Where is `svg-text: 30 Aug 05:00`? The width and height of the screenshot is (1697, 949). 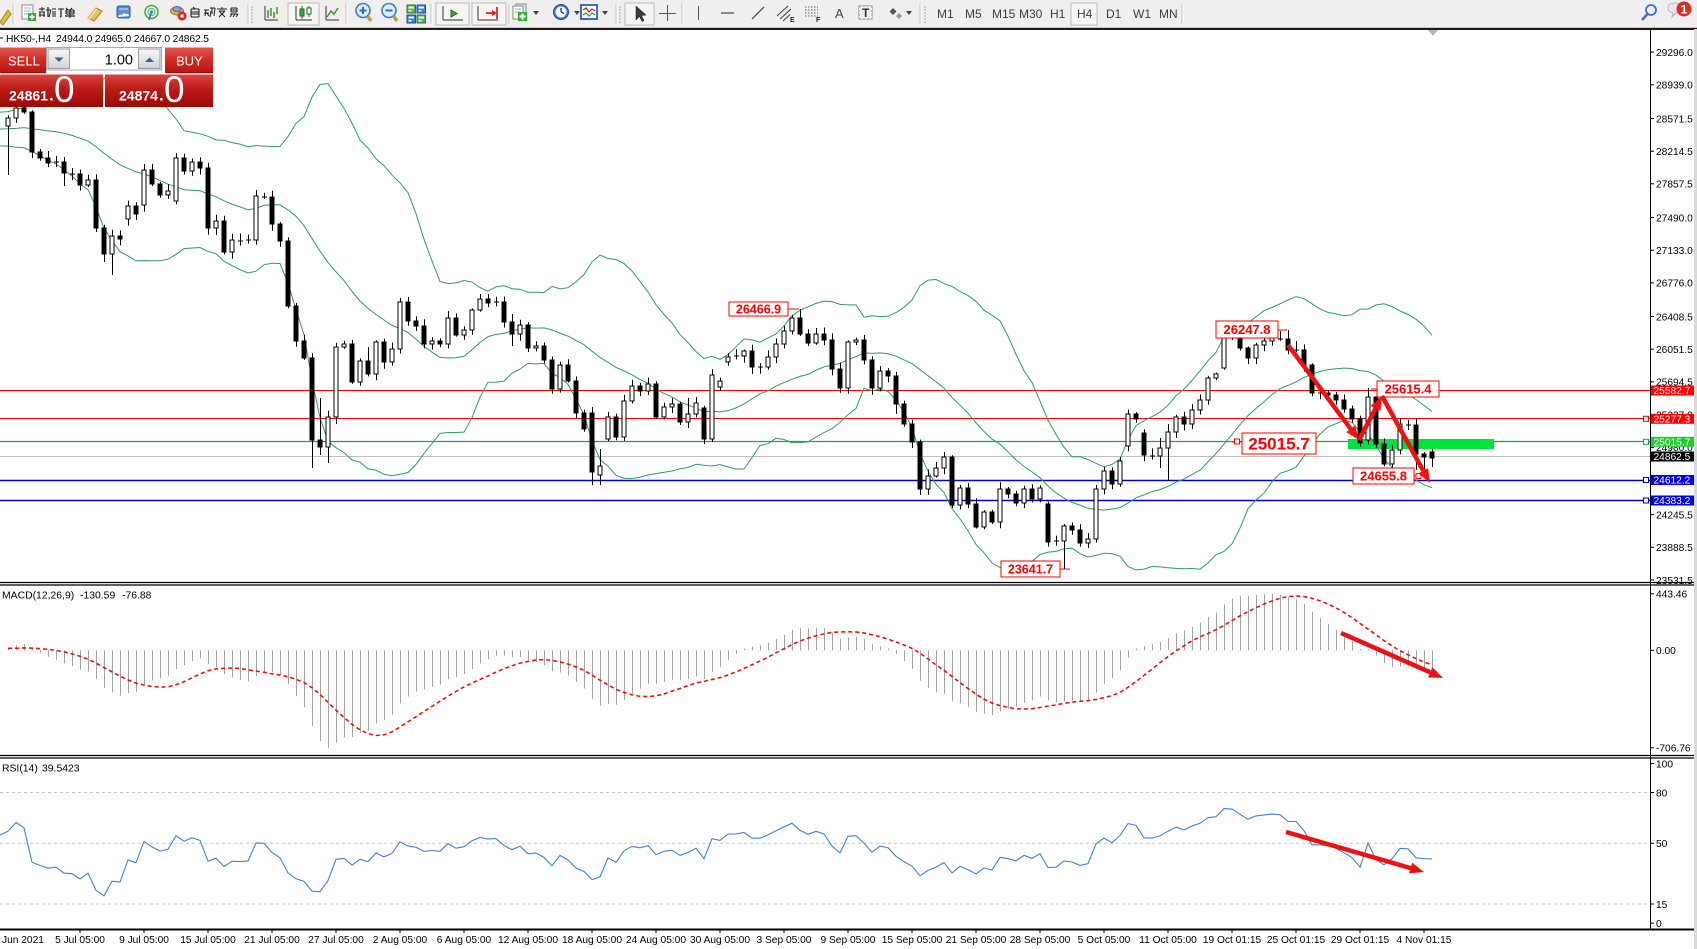
svg-text: 30 Aug 05:00 is located at coordinates (720, 940).